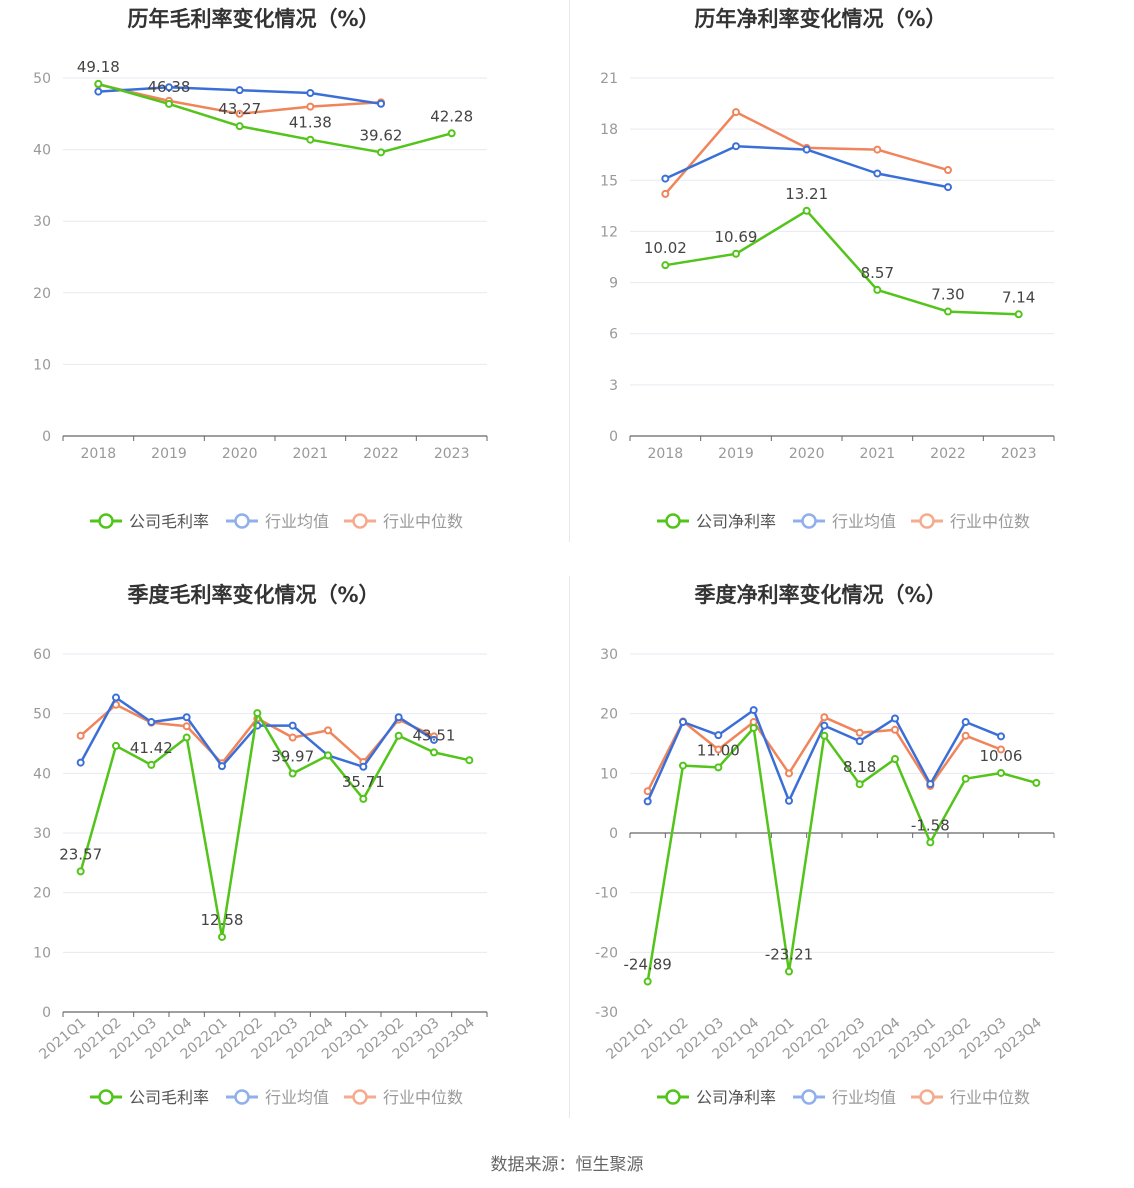 The height and width of the screenshot is (1188, 1134). What do you see at coordinates (1001, 756) in the screenshot?
I see `data-label: 10.06` at bounding box center [1001, 756].